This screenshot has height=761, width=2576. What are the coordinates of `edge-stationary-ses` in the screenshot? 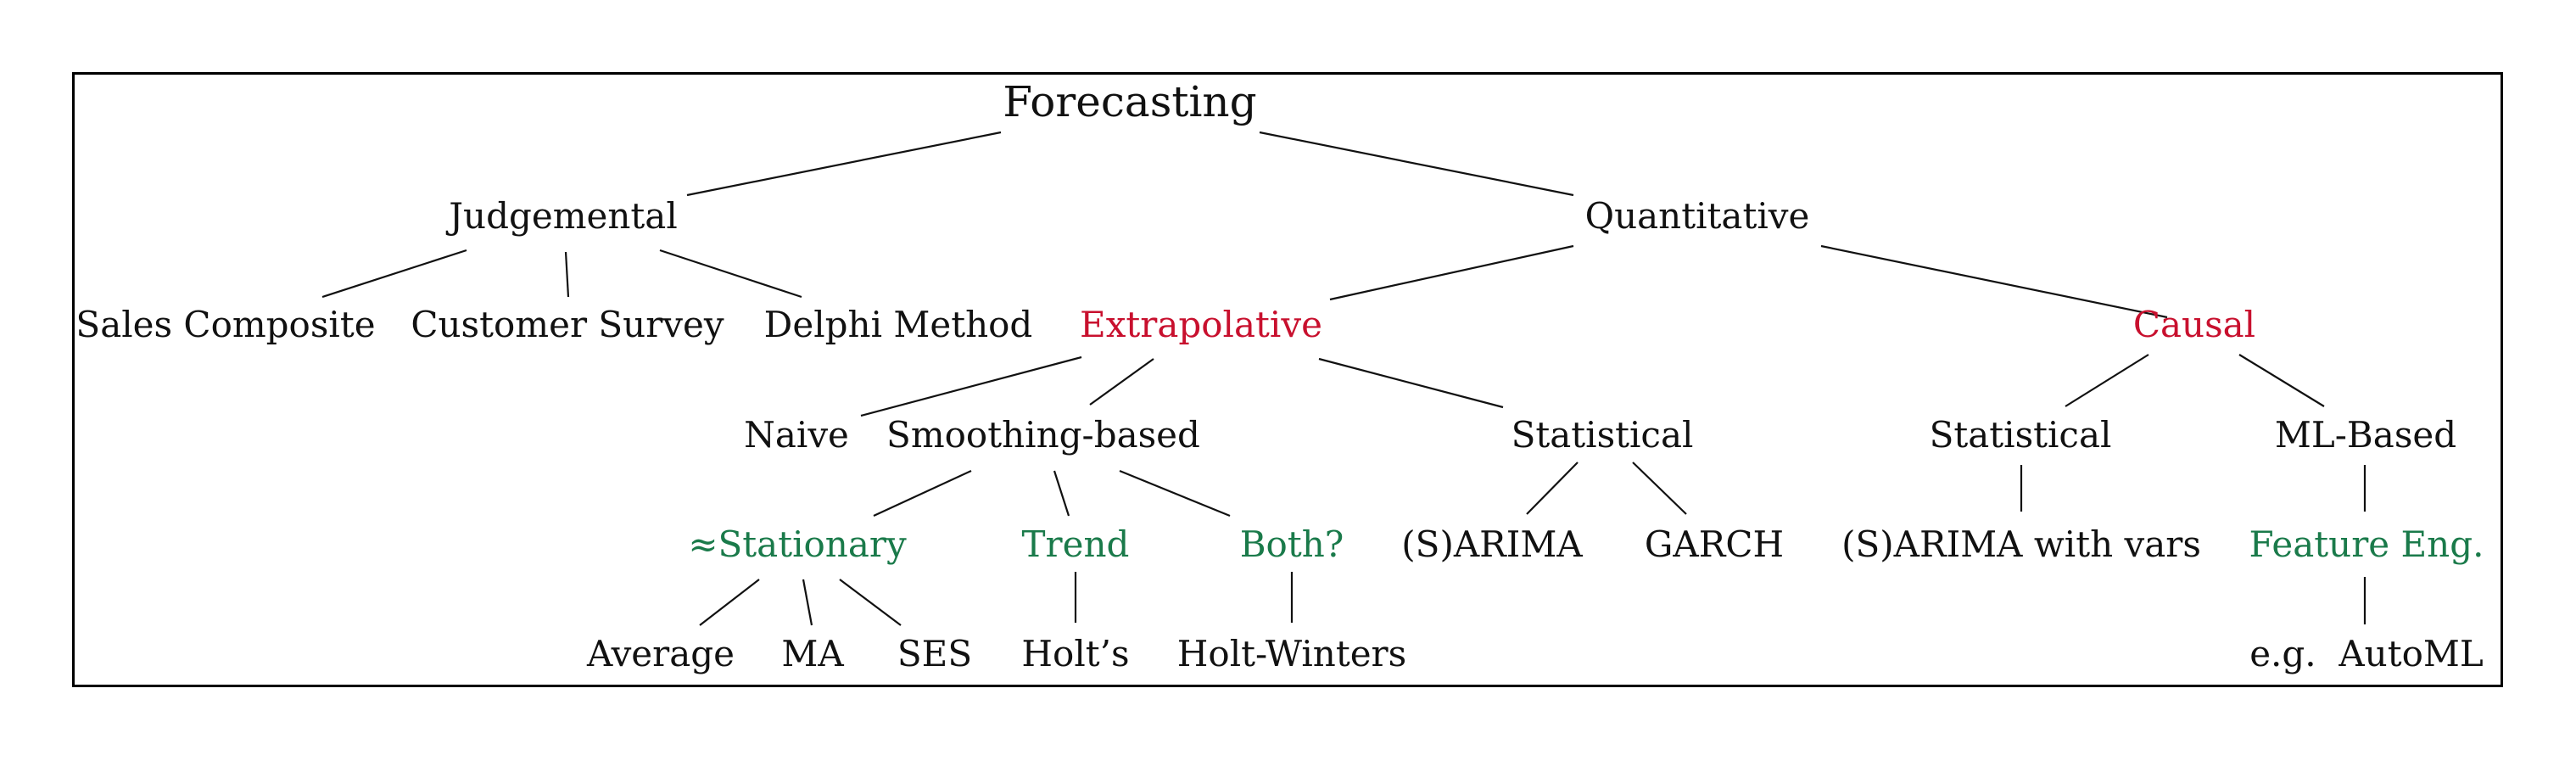 It's located at (870, 602).